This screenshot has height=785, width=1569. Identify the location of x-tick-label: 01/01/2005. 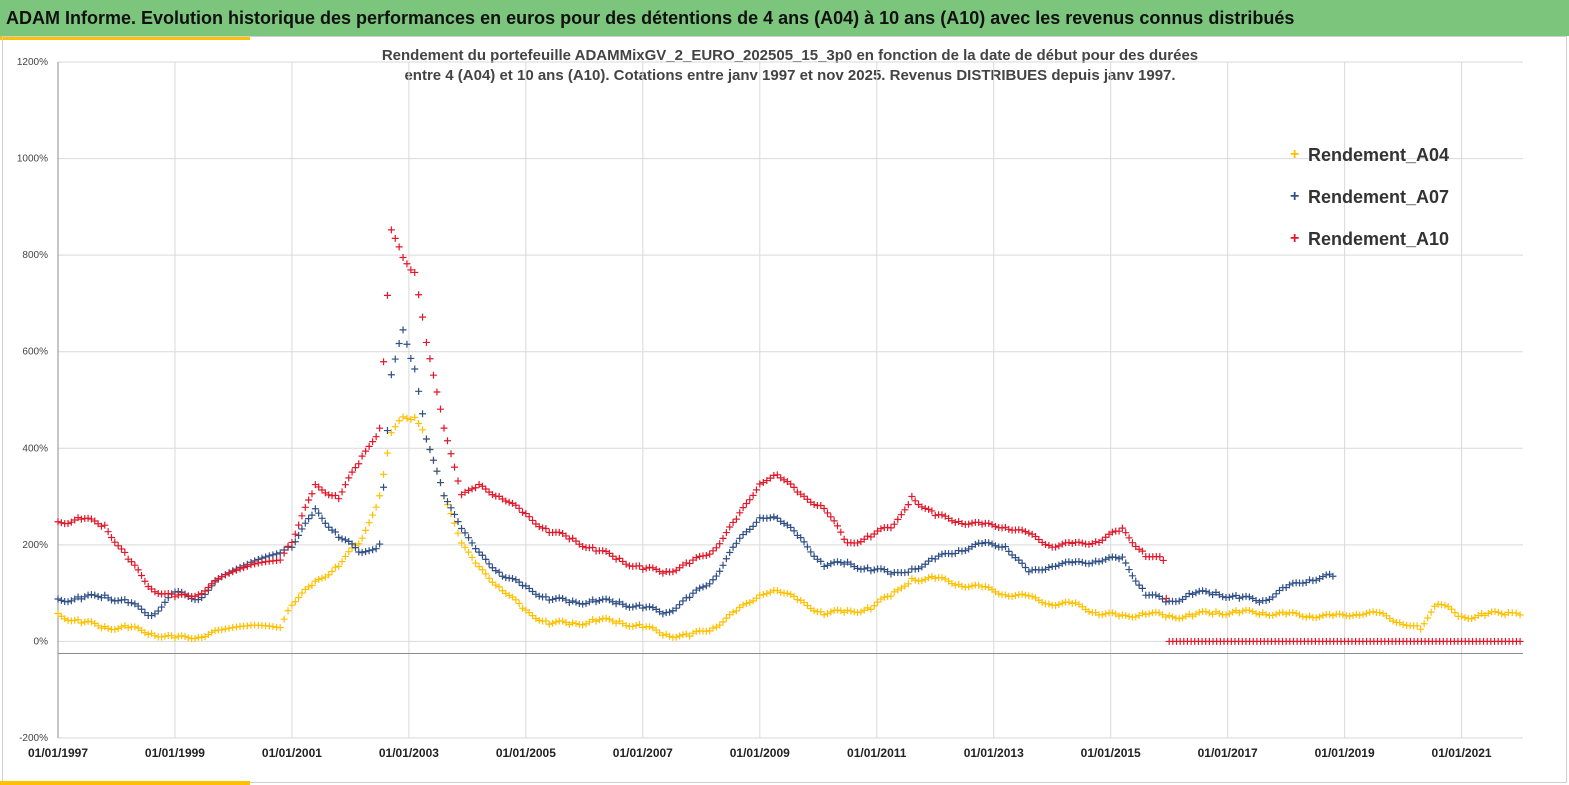
(526, 753).